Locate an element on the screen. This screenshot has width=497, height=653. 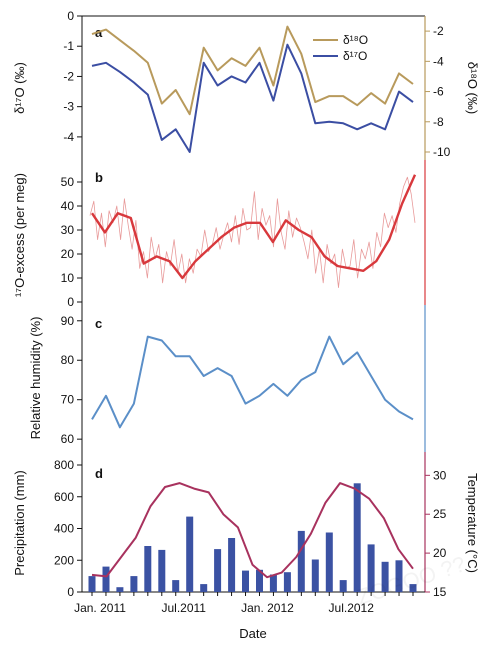
panel-c-tick-label: 90 is located at coordinates (68, 321).